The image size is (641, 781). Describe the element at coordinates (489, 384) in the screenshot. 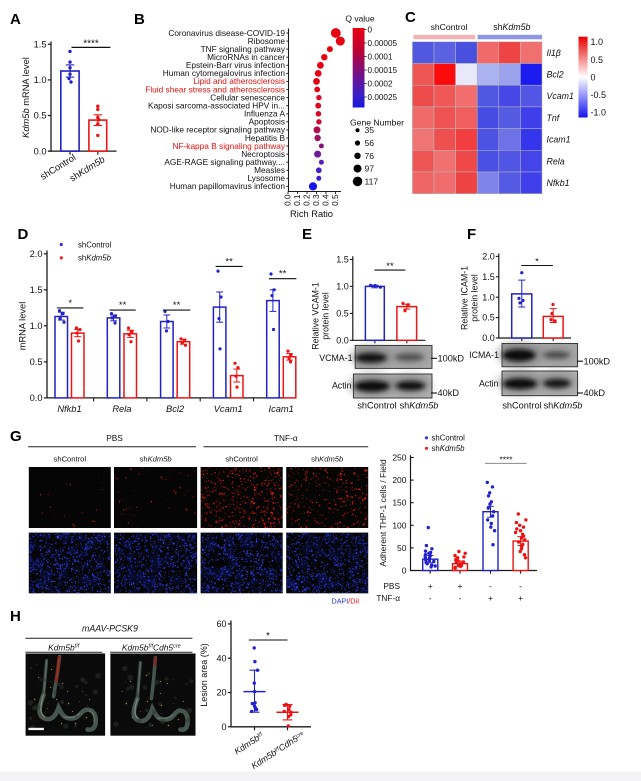

I see `svg-text: Actin` at that location.